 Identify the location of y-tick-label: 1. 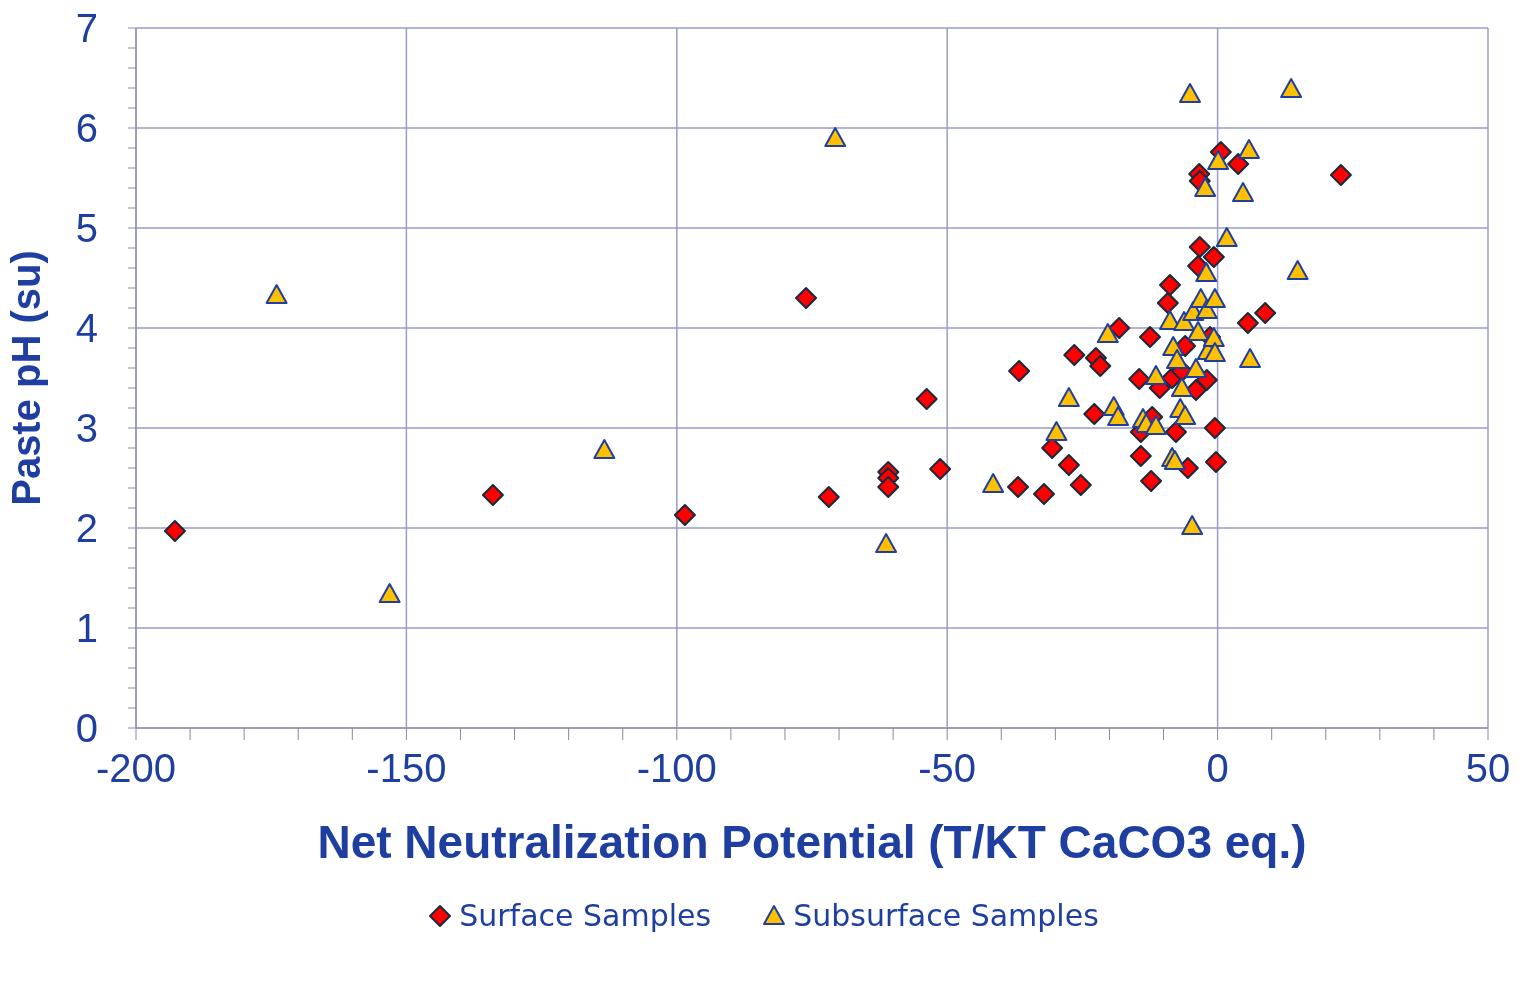
(86, 628).